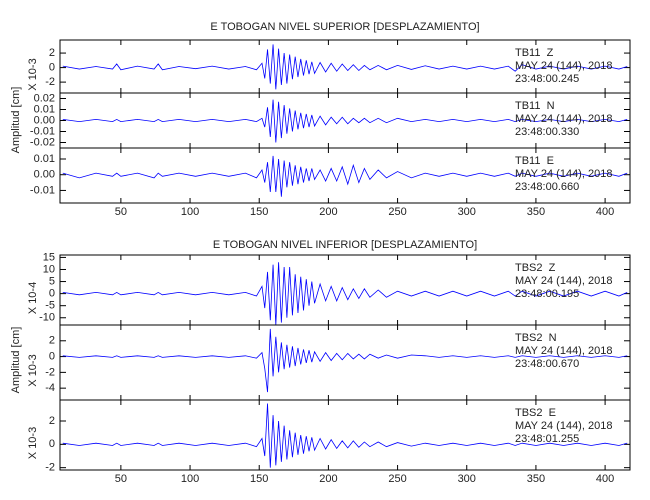  What do you see at coordinates (50, 306) in the screenshot?
I see `y-tick-label: -5` at bounding box center [50, 306].